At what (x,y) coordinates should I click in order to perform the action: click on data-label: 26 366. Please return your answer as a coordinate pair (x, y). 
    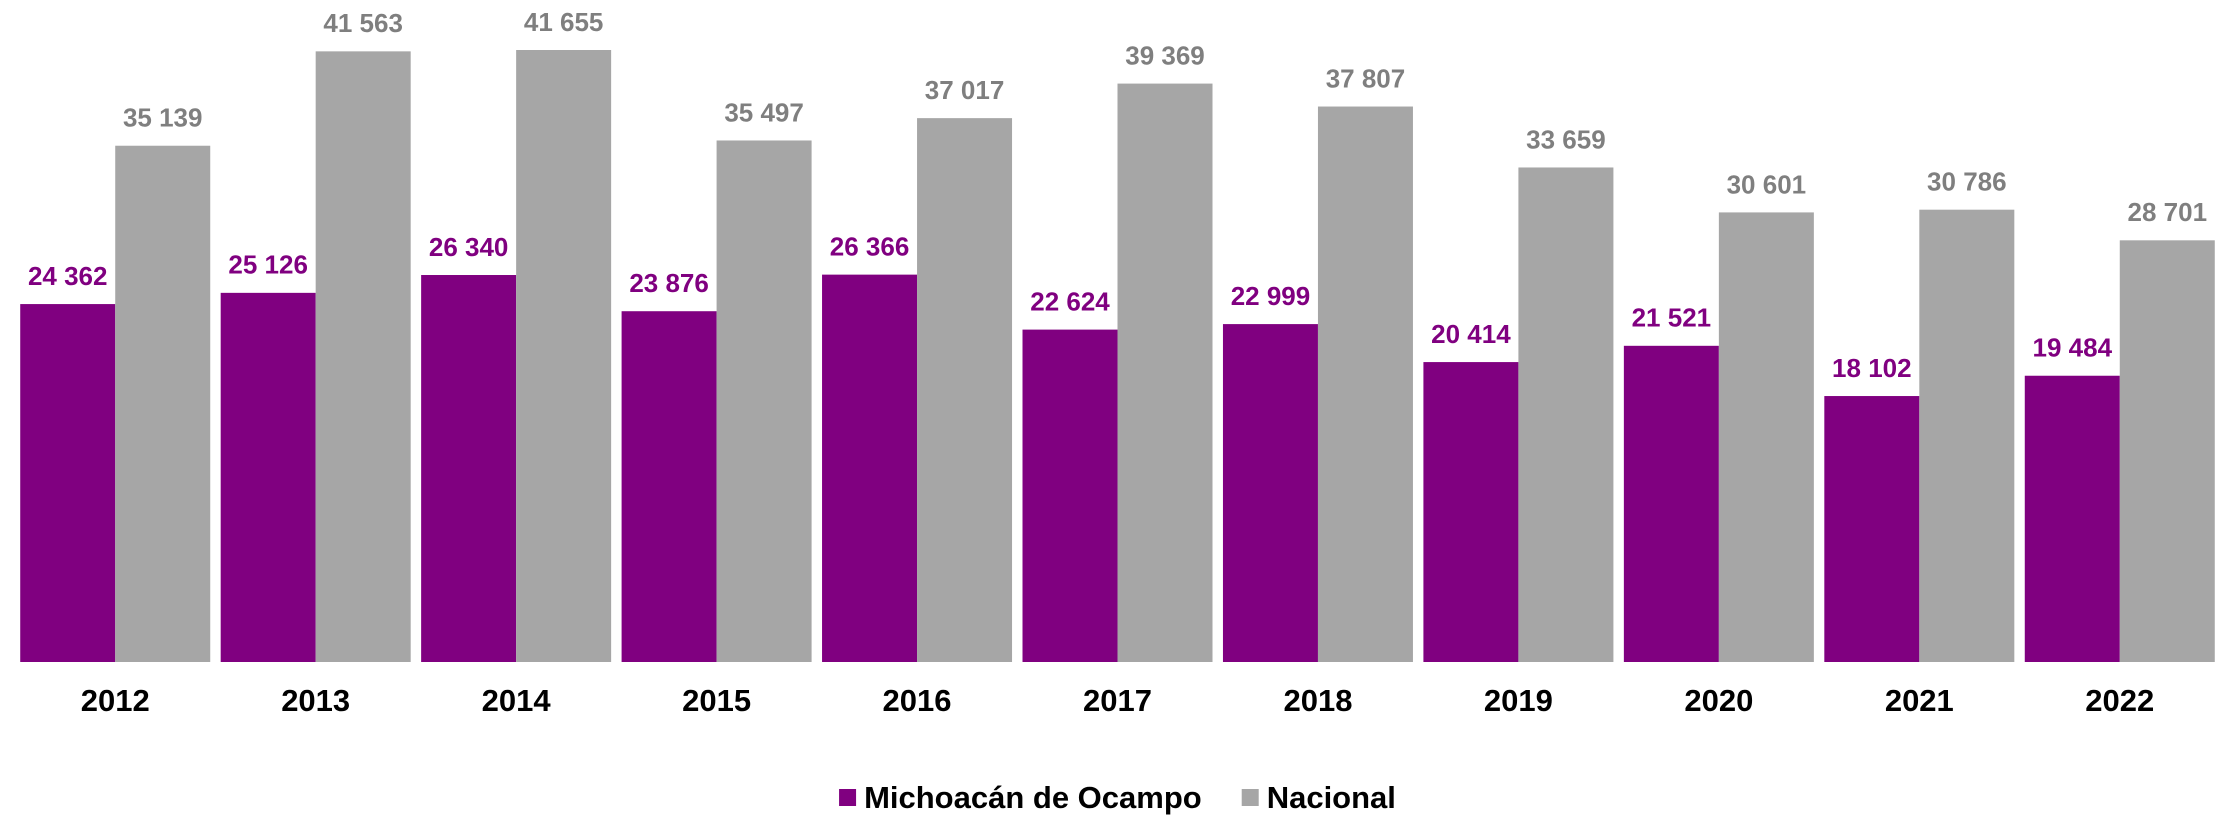
    Looking at the image, I should click on (870, 247).